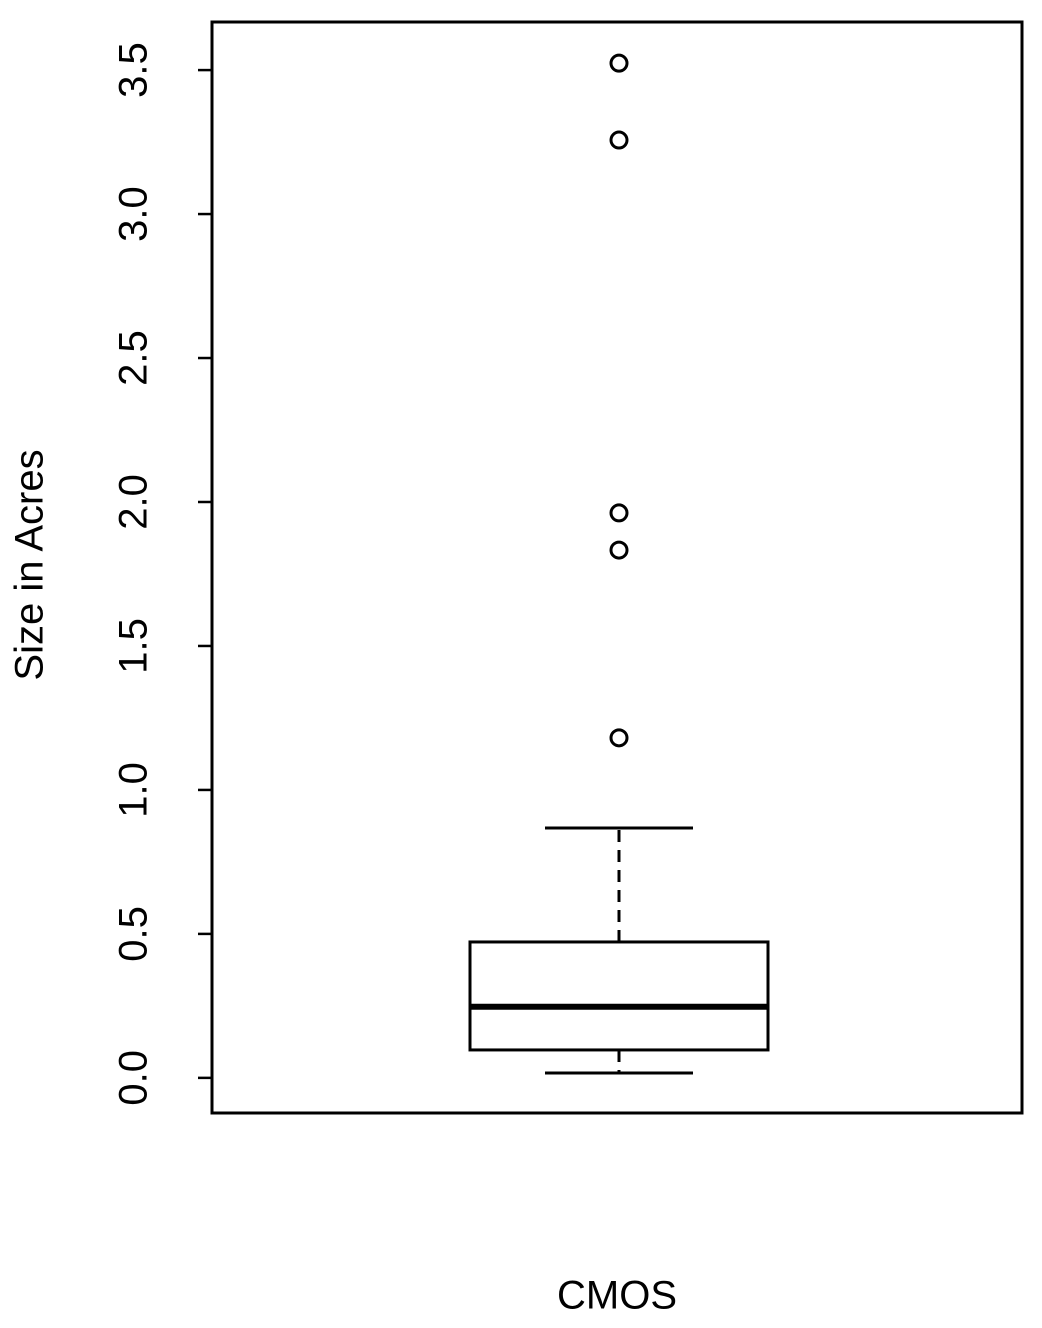  Describe the element at coordinates (134, 214) in the screenshot. I see `y-tick-label: 3.0` at that location.